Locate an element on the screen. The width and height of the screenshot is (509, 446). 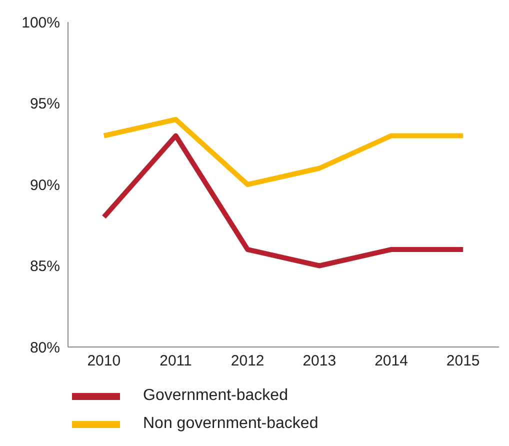
x-tick-label: 2010 is located at coordinates (104, 361).